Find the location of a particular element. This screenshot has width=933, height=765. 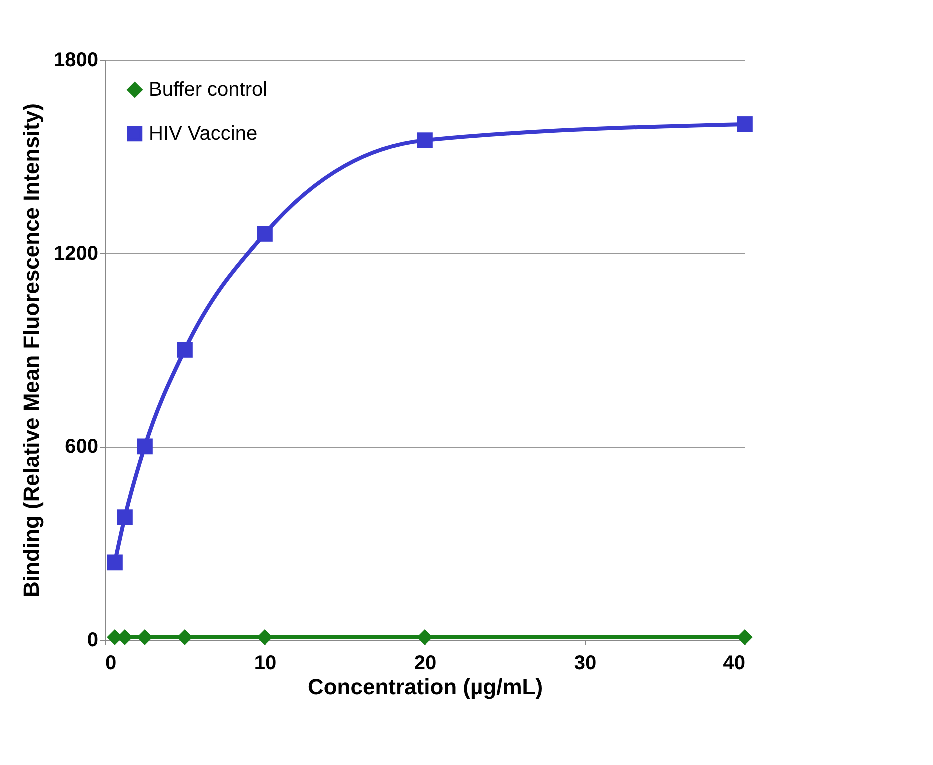

legend-label: HIV Vaccine is located at coordinates (203, 134).